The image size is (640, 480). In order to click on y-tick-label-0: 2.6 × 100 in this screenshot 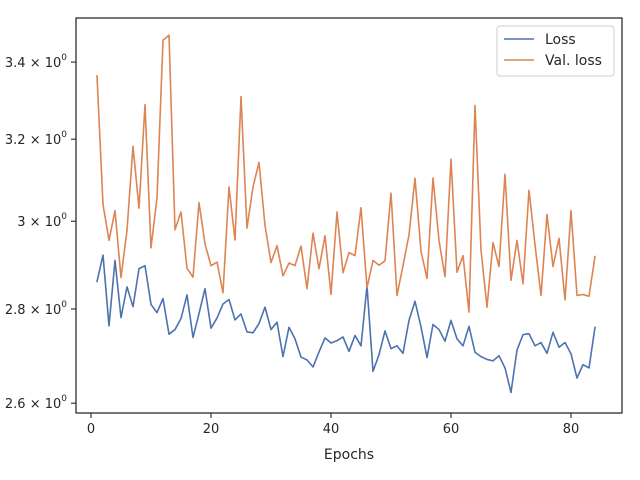, I will do `click(36, 403)`.